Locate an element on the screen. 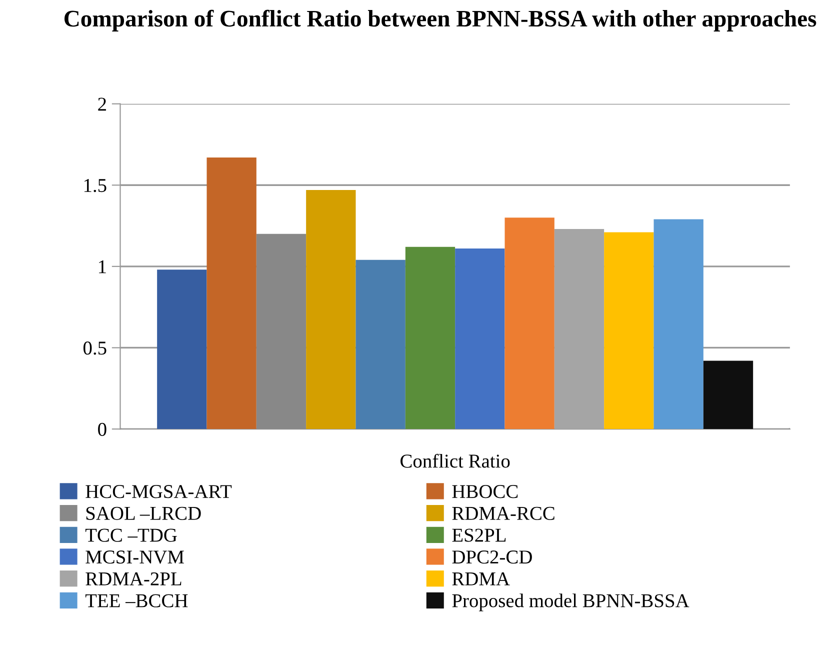 The width and height of the screenshot is (835, 653). x-tick-label: Conflict Ratio is located at coordinates (455, 461).